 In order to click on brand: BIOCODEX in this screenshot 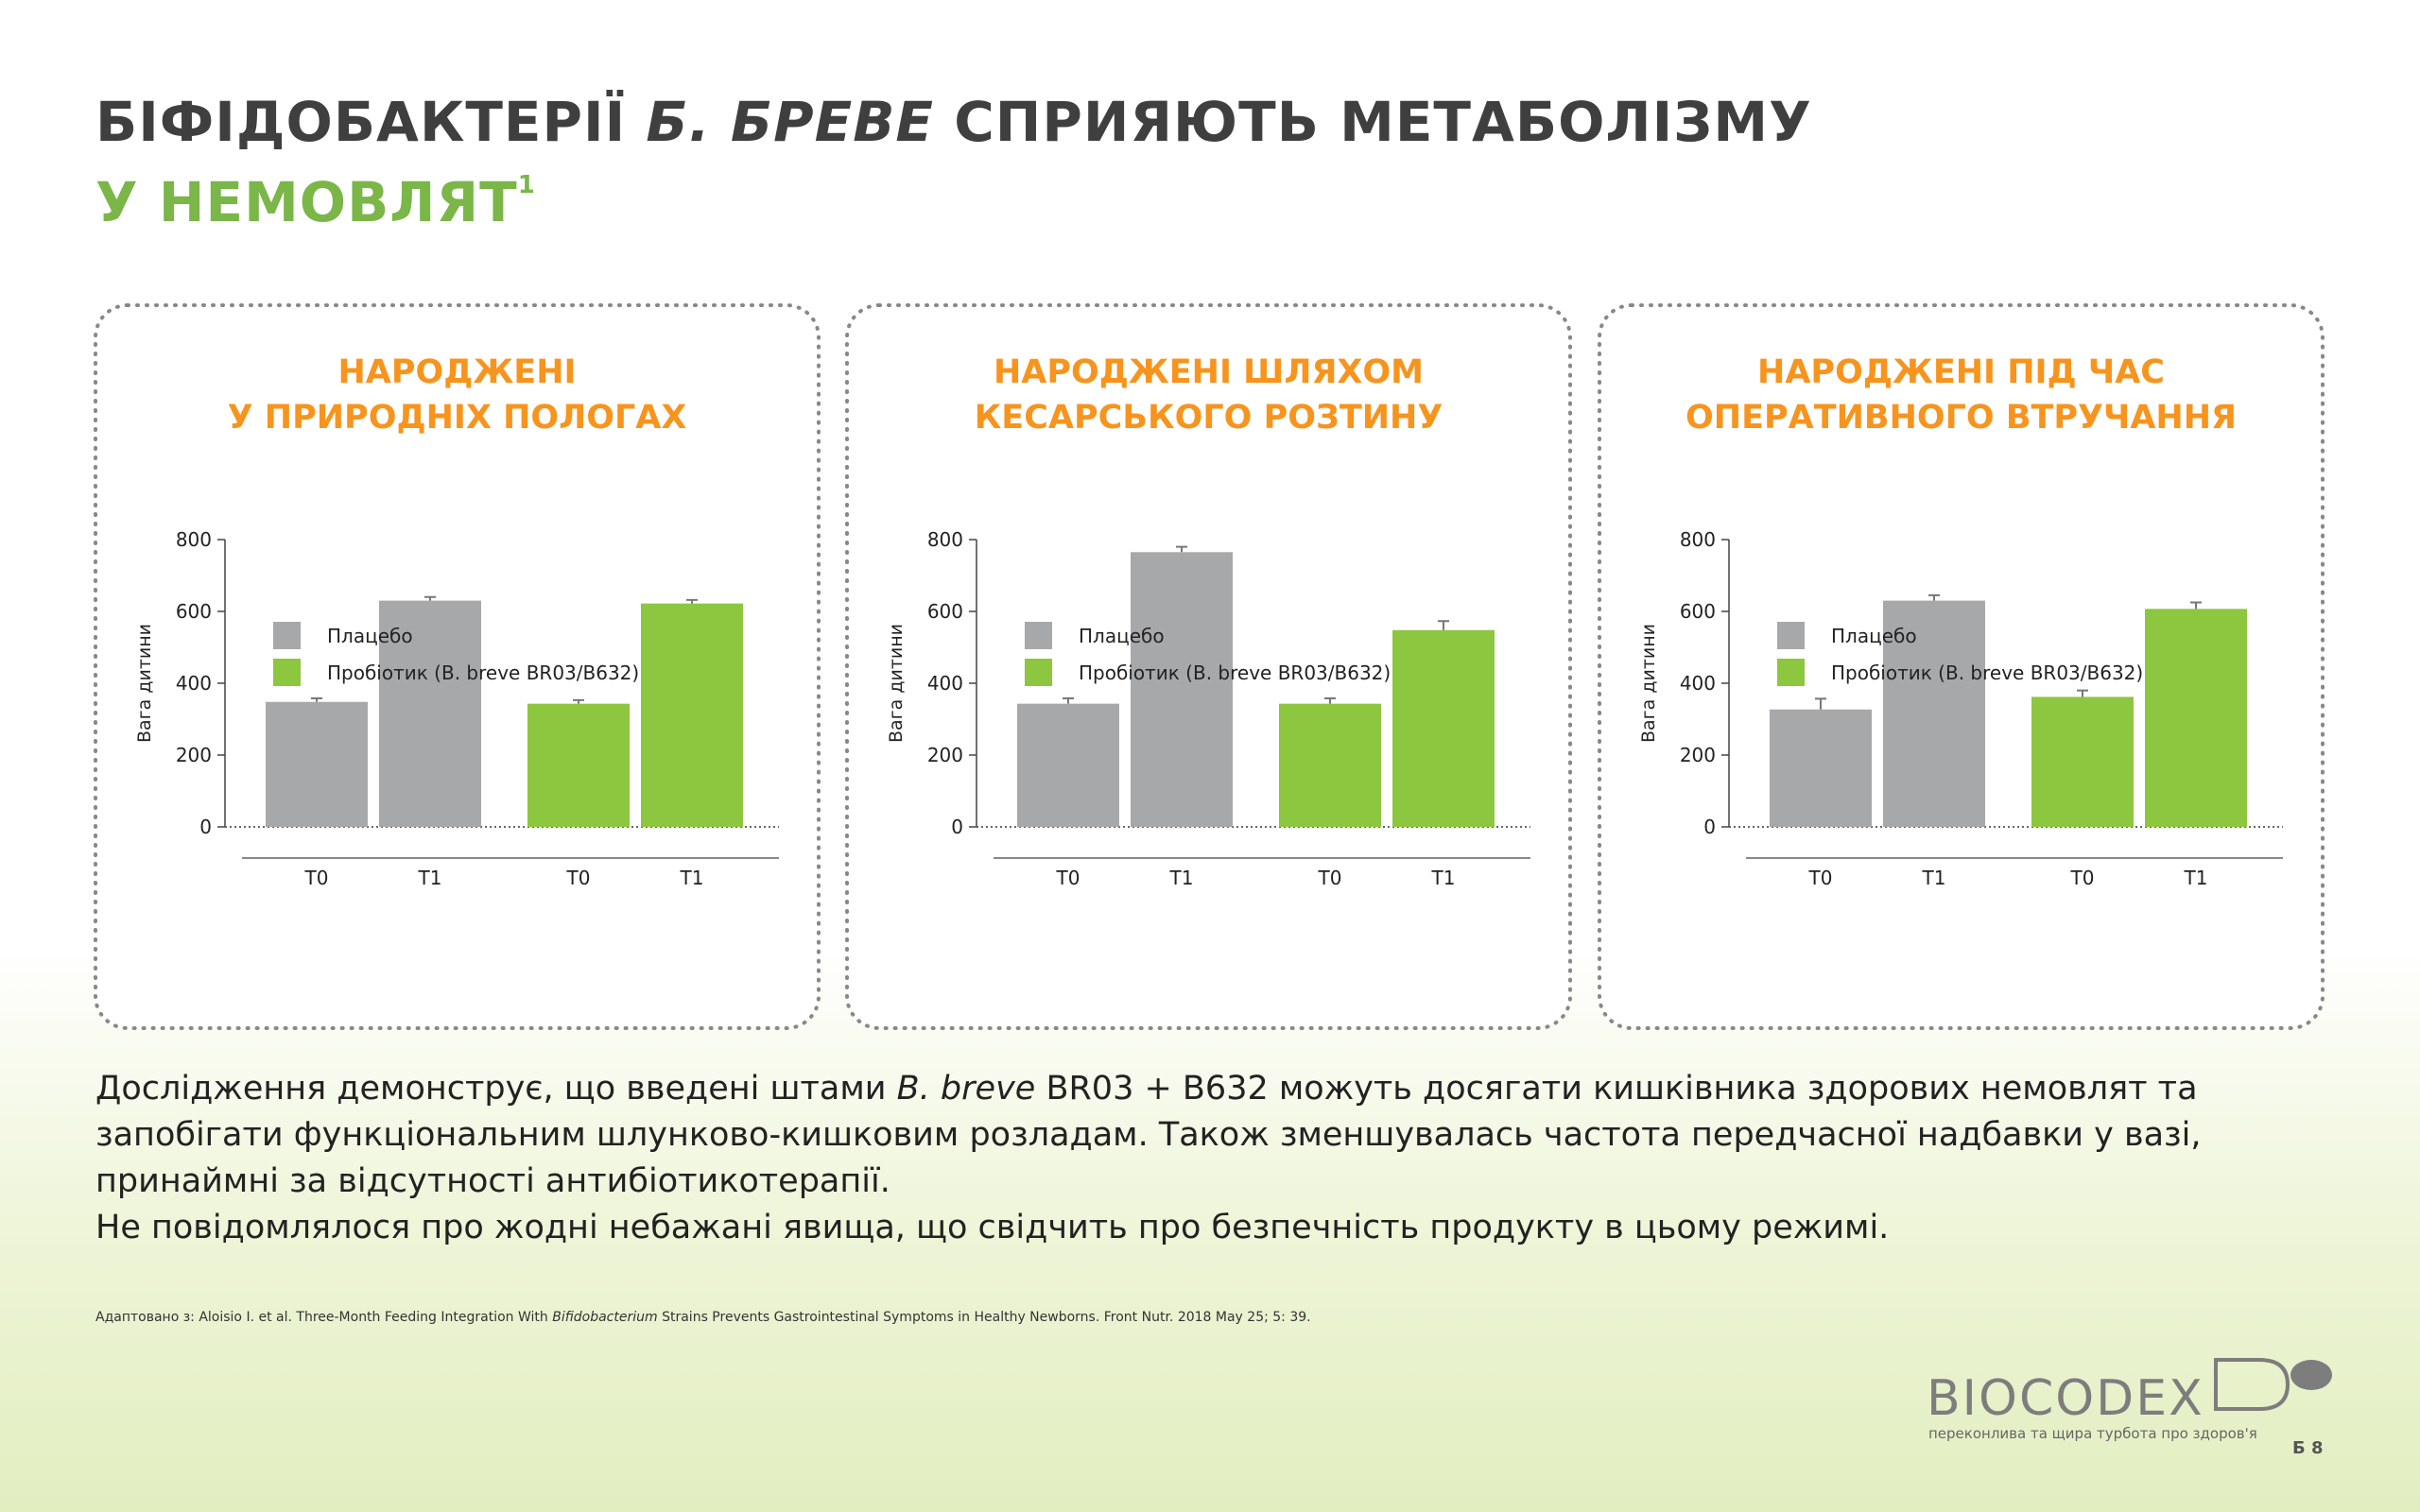, I will do `click(2065, 1398)`.